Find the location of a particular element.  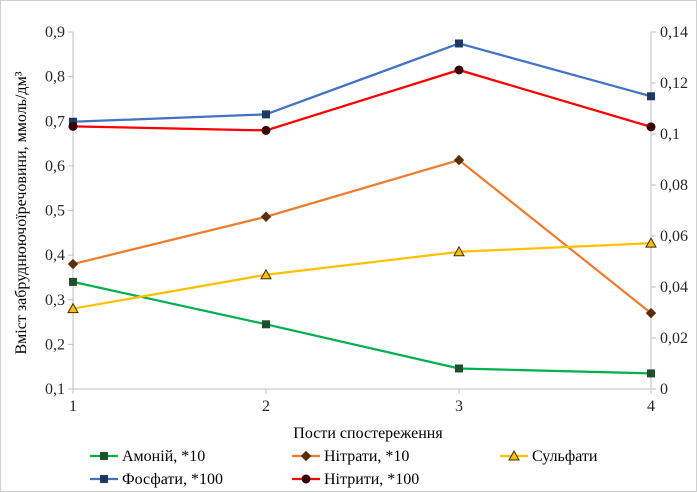

legend-item: Сульфати is located at coordinates (549, 456).